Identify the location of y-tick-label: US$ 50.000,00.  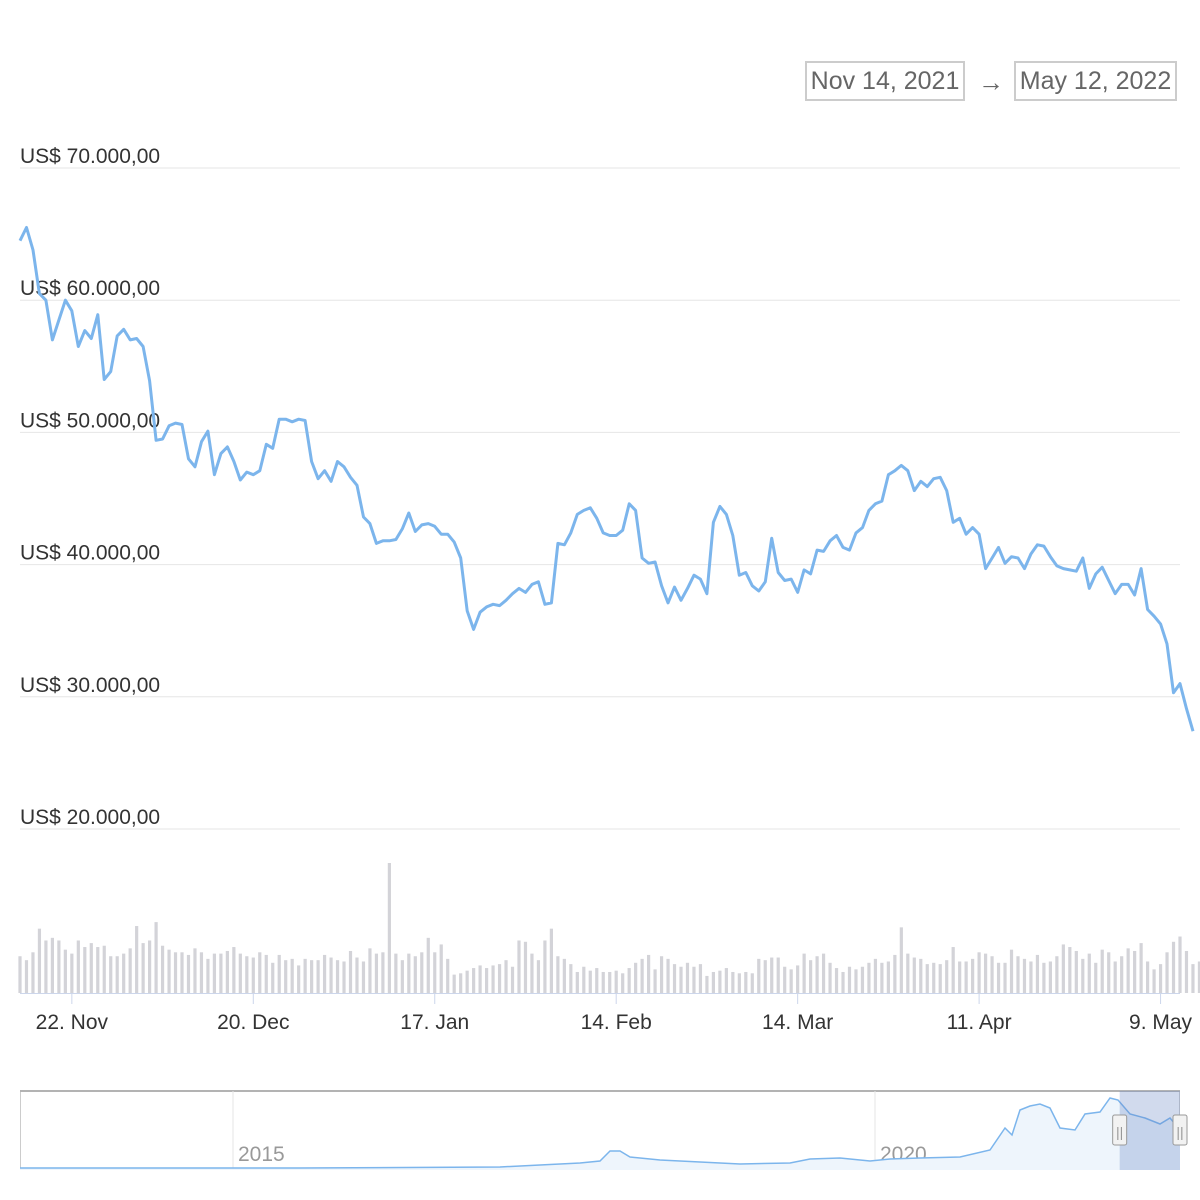
(90, 420).